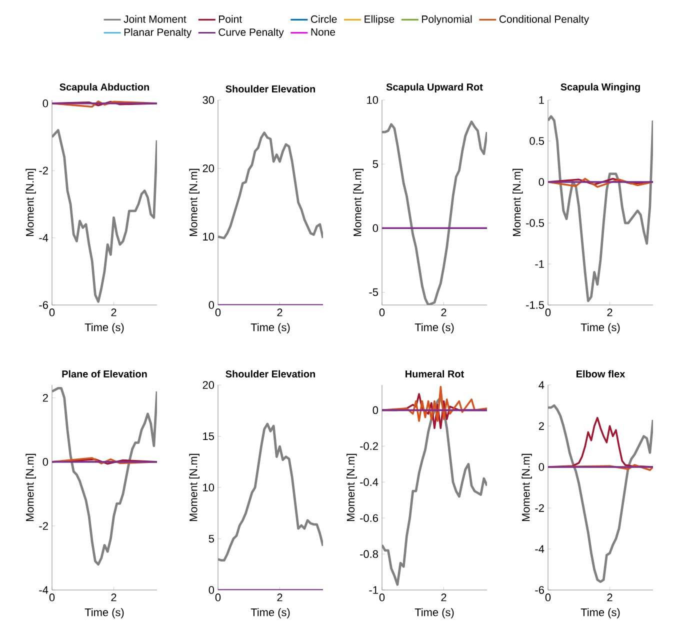 Image resolution: width=694 pixels, height=639 pixels. I want to click on y-tick-label: -0.4, so click(369, 482).